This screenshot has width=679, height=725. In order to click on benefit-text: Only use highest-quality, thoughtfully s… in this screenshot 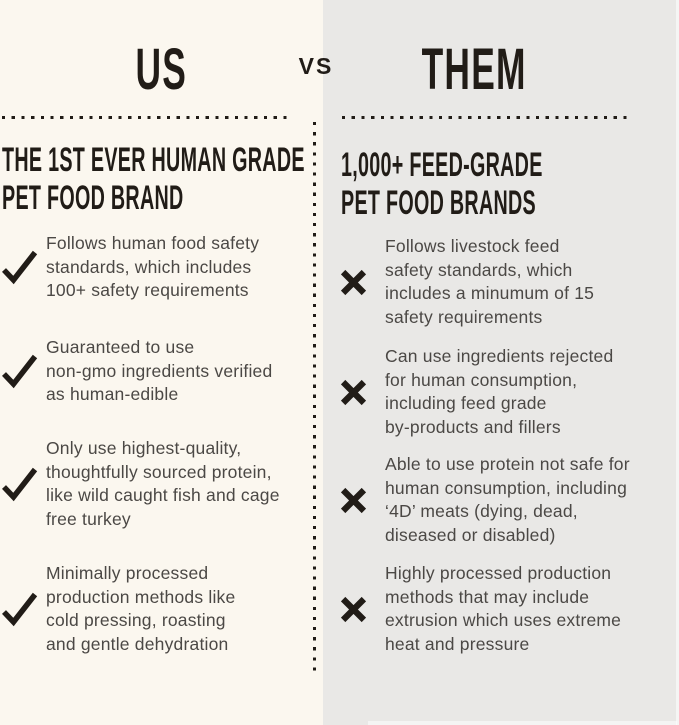, I will do `click(163, 483)`.